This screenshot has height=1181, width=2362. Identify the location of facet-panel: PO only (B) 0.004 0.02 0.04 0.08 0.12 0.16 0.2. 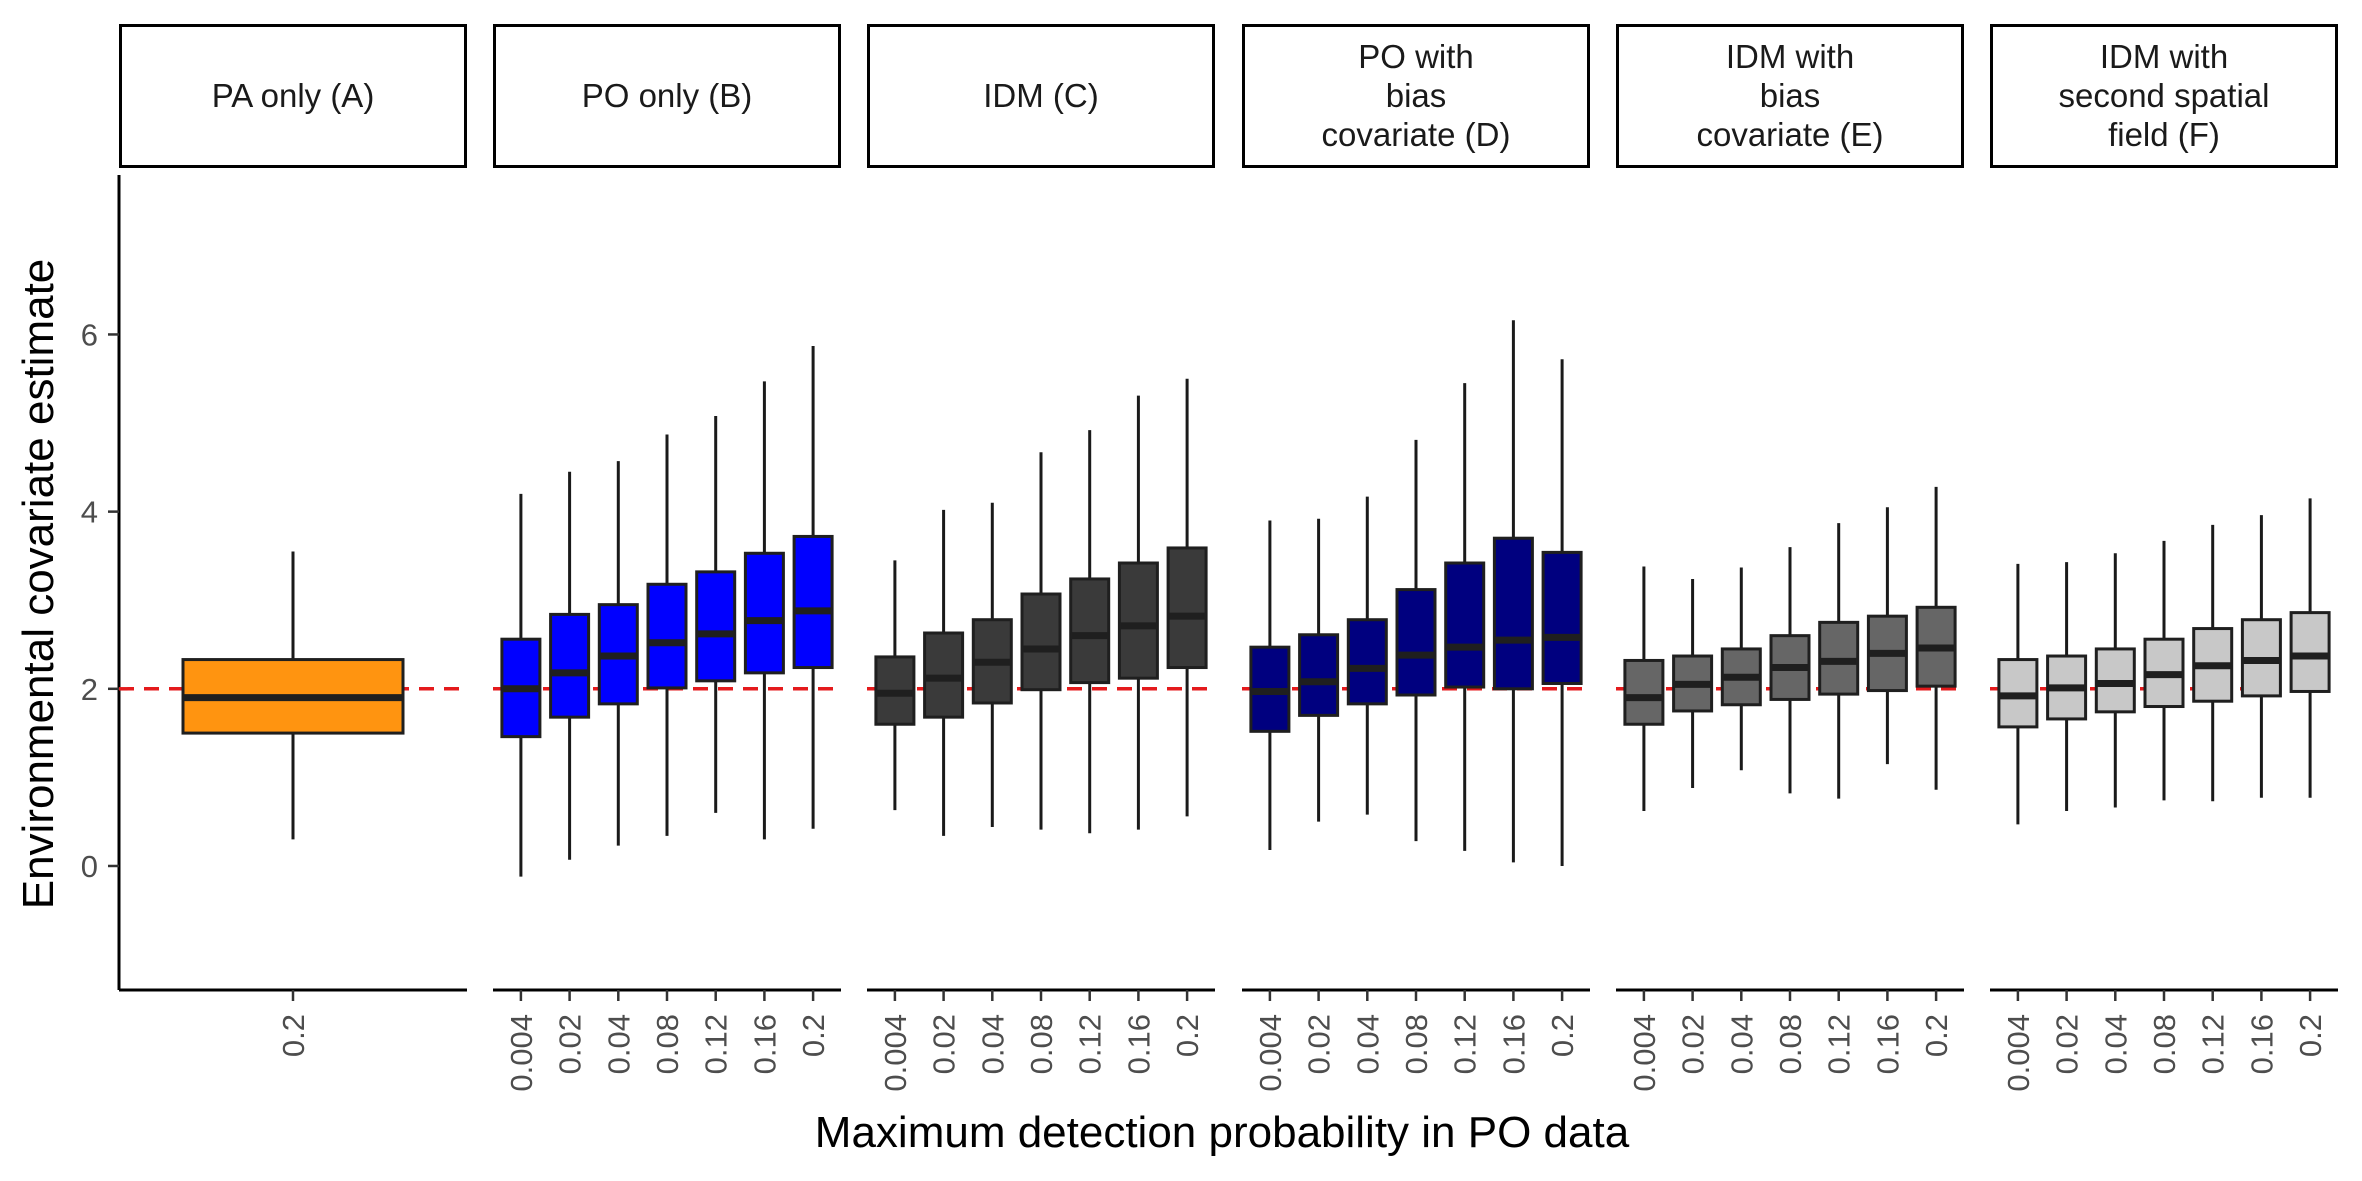
(667, 558).